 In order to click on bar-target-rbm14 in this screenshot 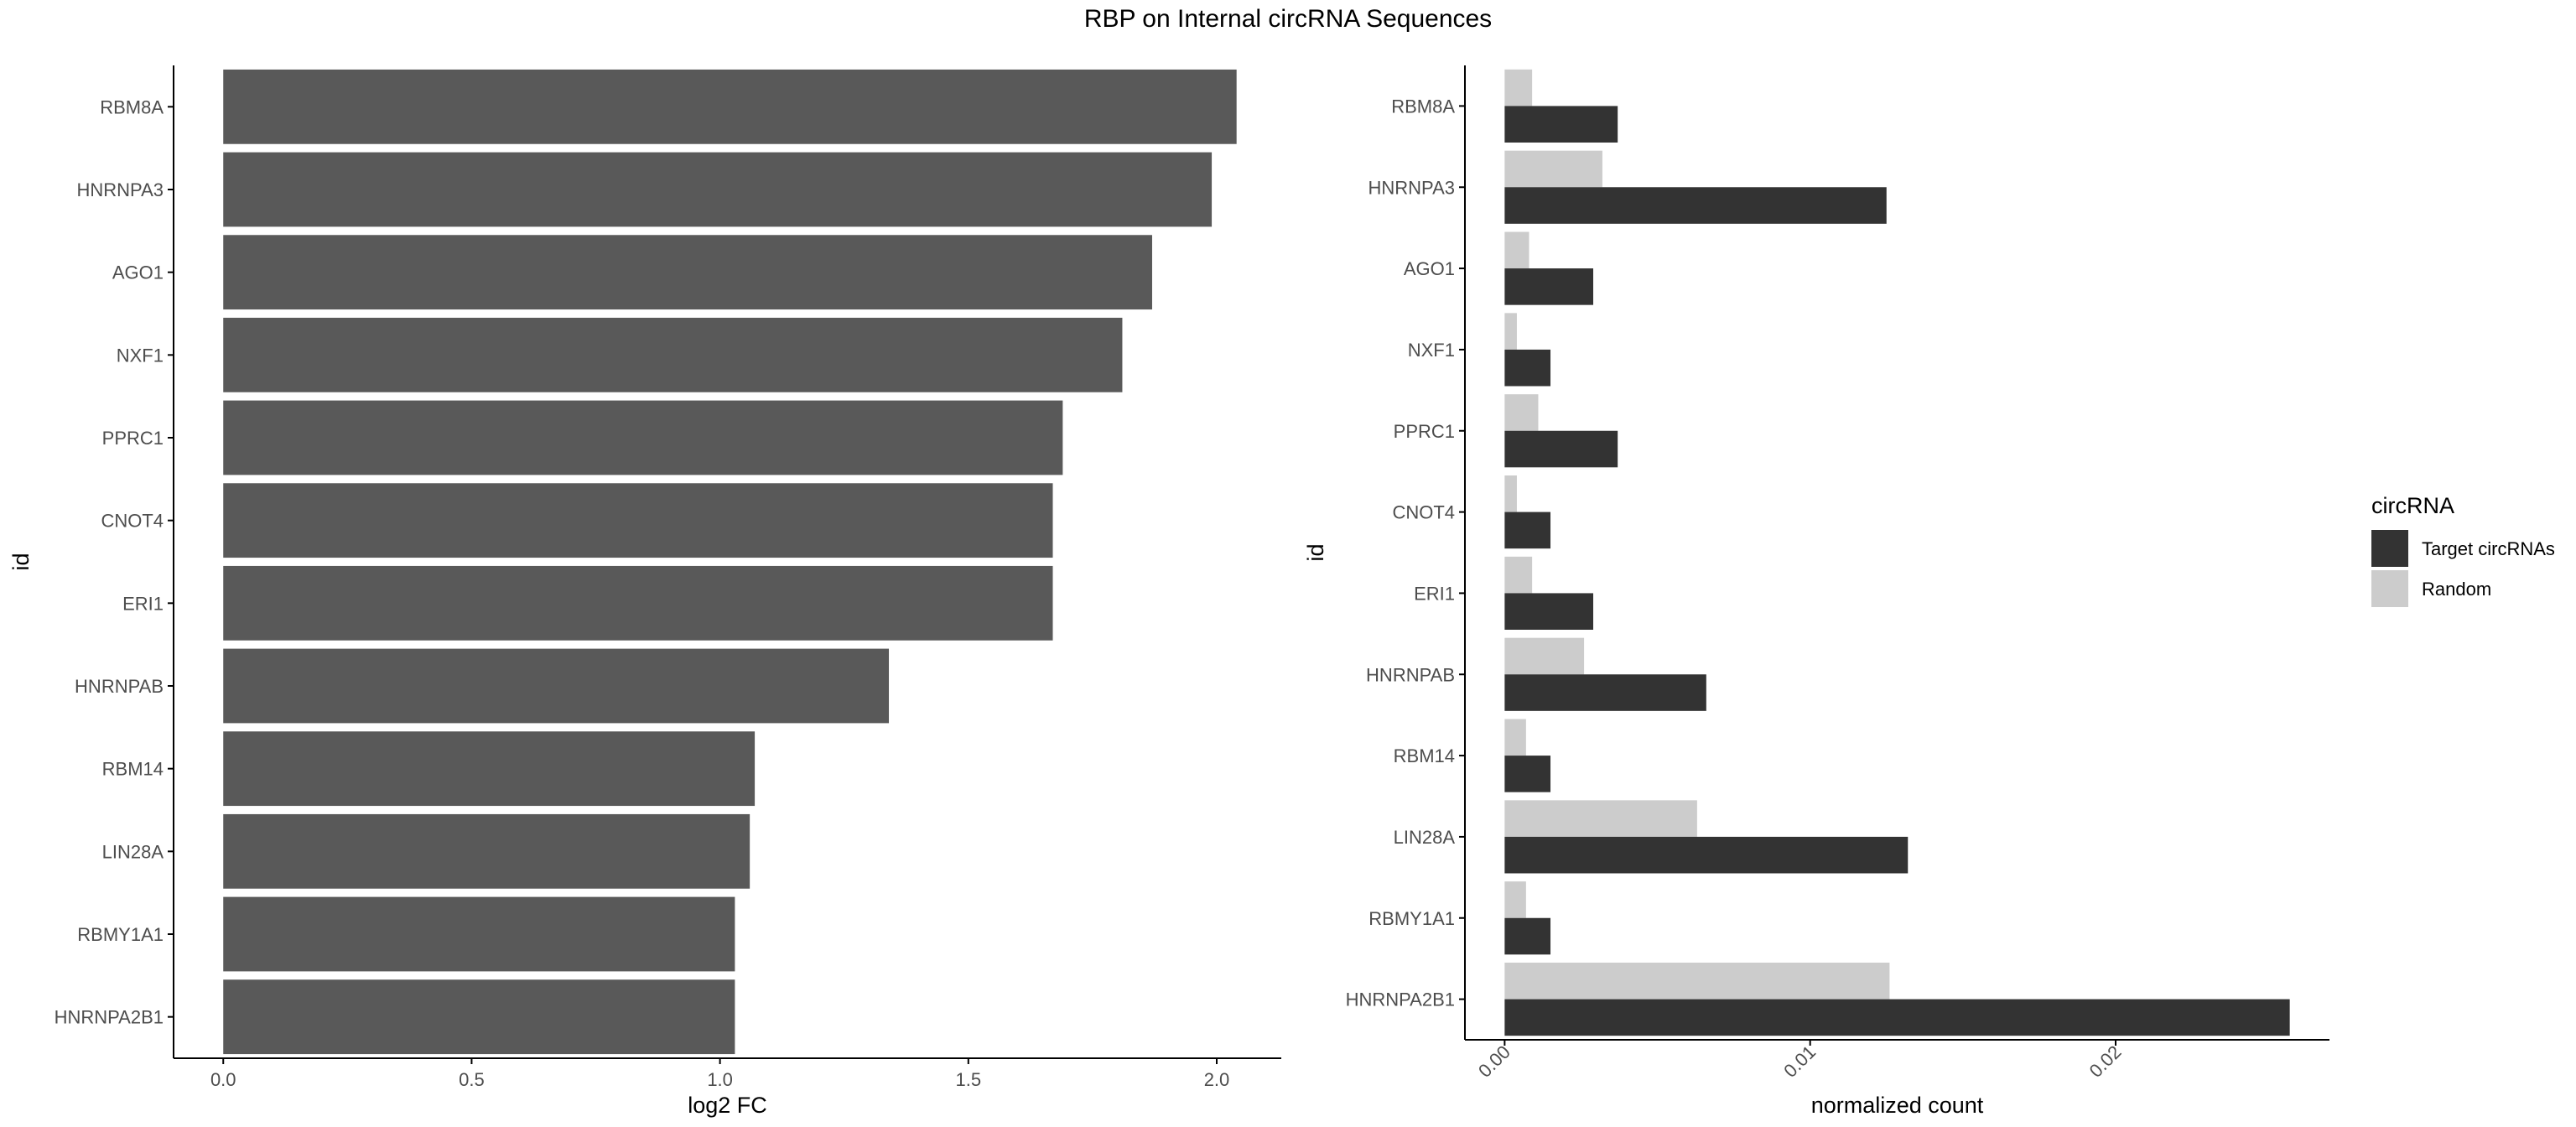, I will do `click(1527, 774)`.